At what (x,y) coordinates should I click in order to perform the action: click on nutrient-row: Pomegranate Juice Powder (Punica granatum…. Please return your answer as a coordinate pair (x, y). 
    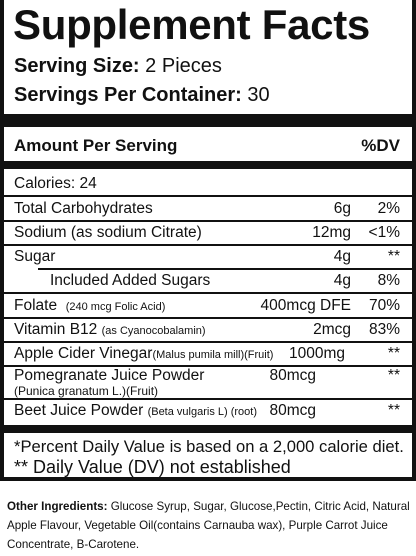
    Looking at the image, I should click on (207, 385).